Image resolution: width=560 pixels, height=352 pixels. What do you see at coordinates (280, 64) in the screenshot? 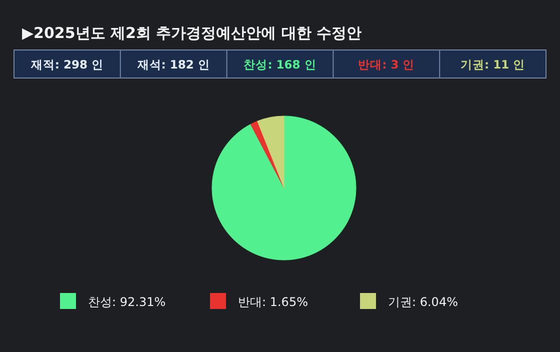
I see `header: 재적: 298 인 재석: 182 인 찬성: 168 인 반대: 3 인 기권: 11 인` at bounding box center [280, 64].